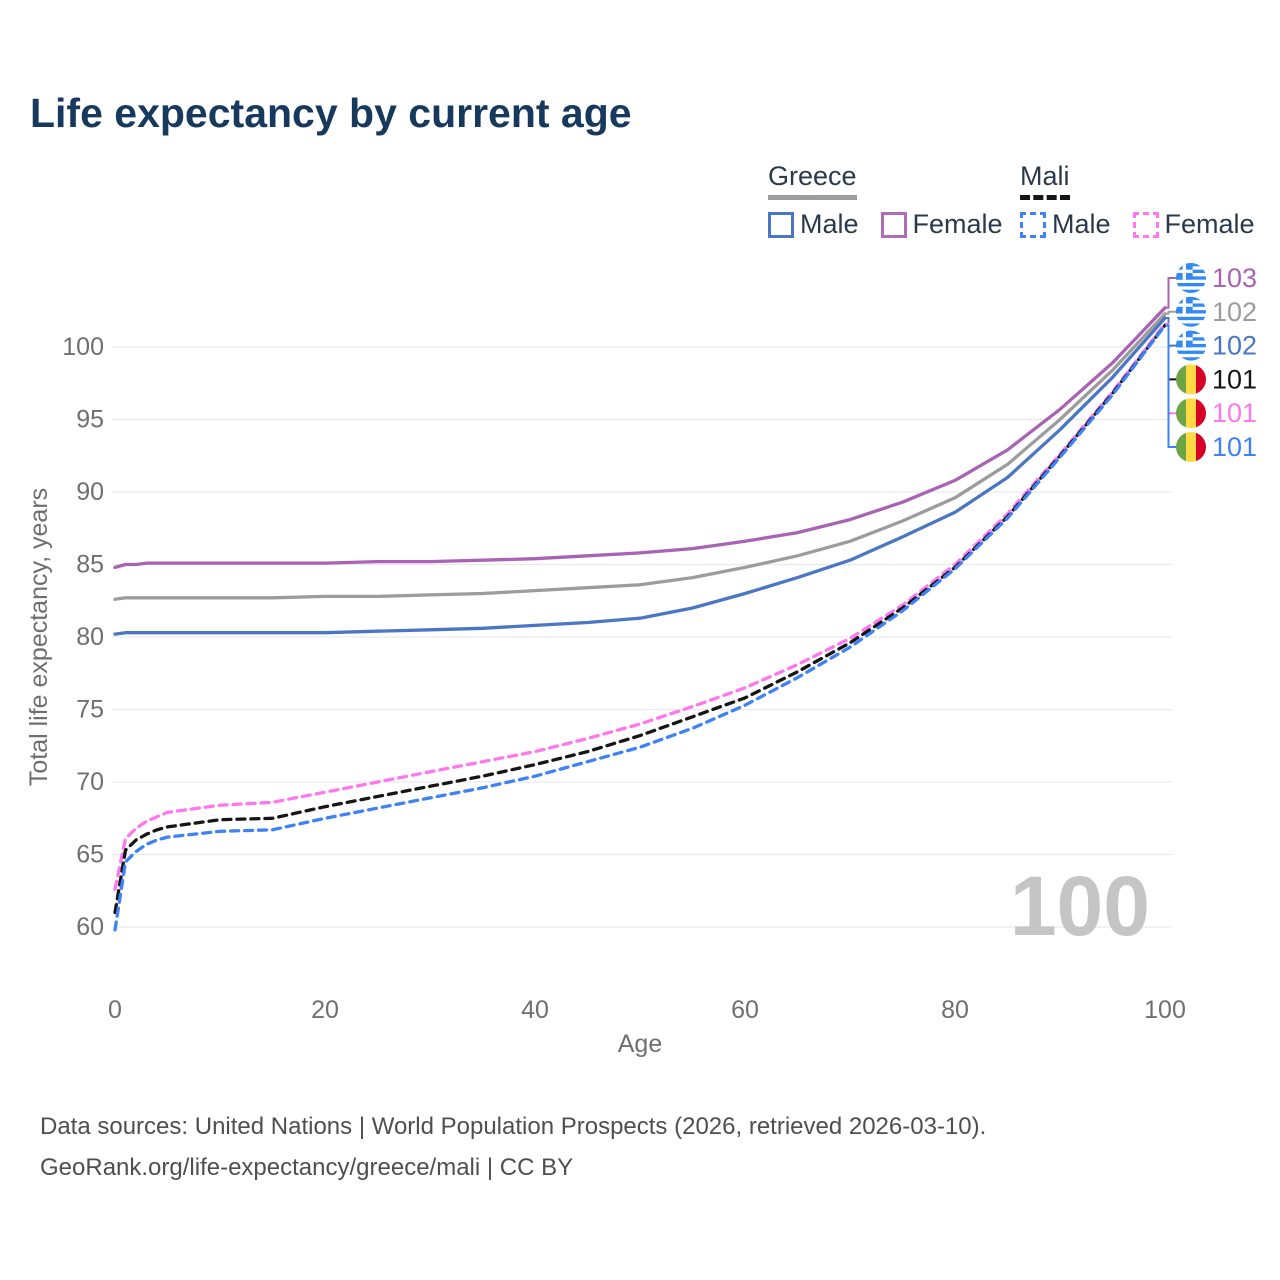 The height and width of the screenshot is (1280, 1280). Describe the element at coordinates (1170, 332) in the screenshot. I see `end-label-connector-greece-male` at that location.